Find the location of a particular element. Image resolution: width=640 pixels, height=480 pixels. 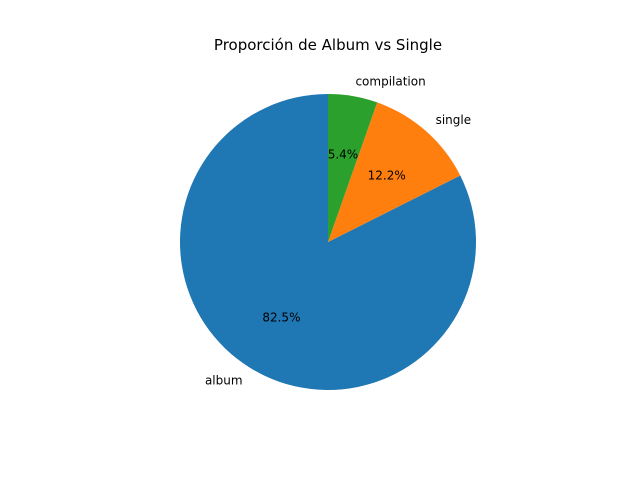

chart-title: Proporción de Album vs Single is located at coordinates (328, 45).